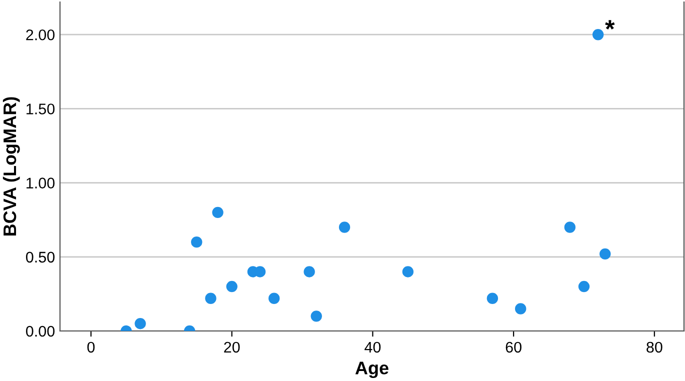 This screenshot has width=685, height=381. Describe the element at coordinates (654, 347) in the screenshot. I see `x-tick-label: 80` at that location.